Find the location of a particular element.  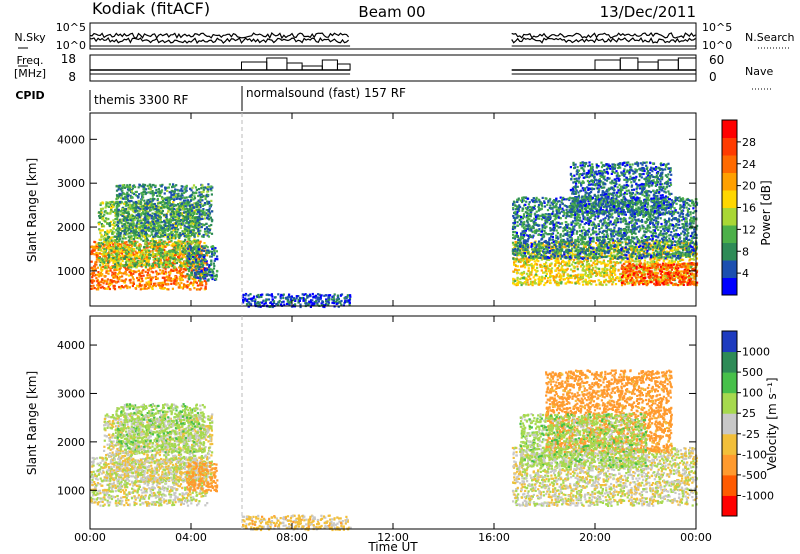

date-title: 13/Dec/2011 is located at coordinates (648, 12).